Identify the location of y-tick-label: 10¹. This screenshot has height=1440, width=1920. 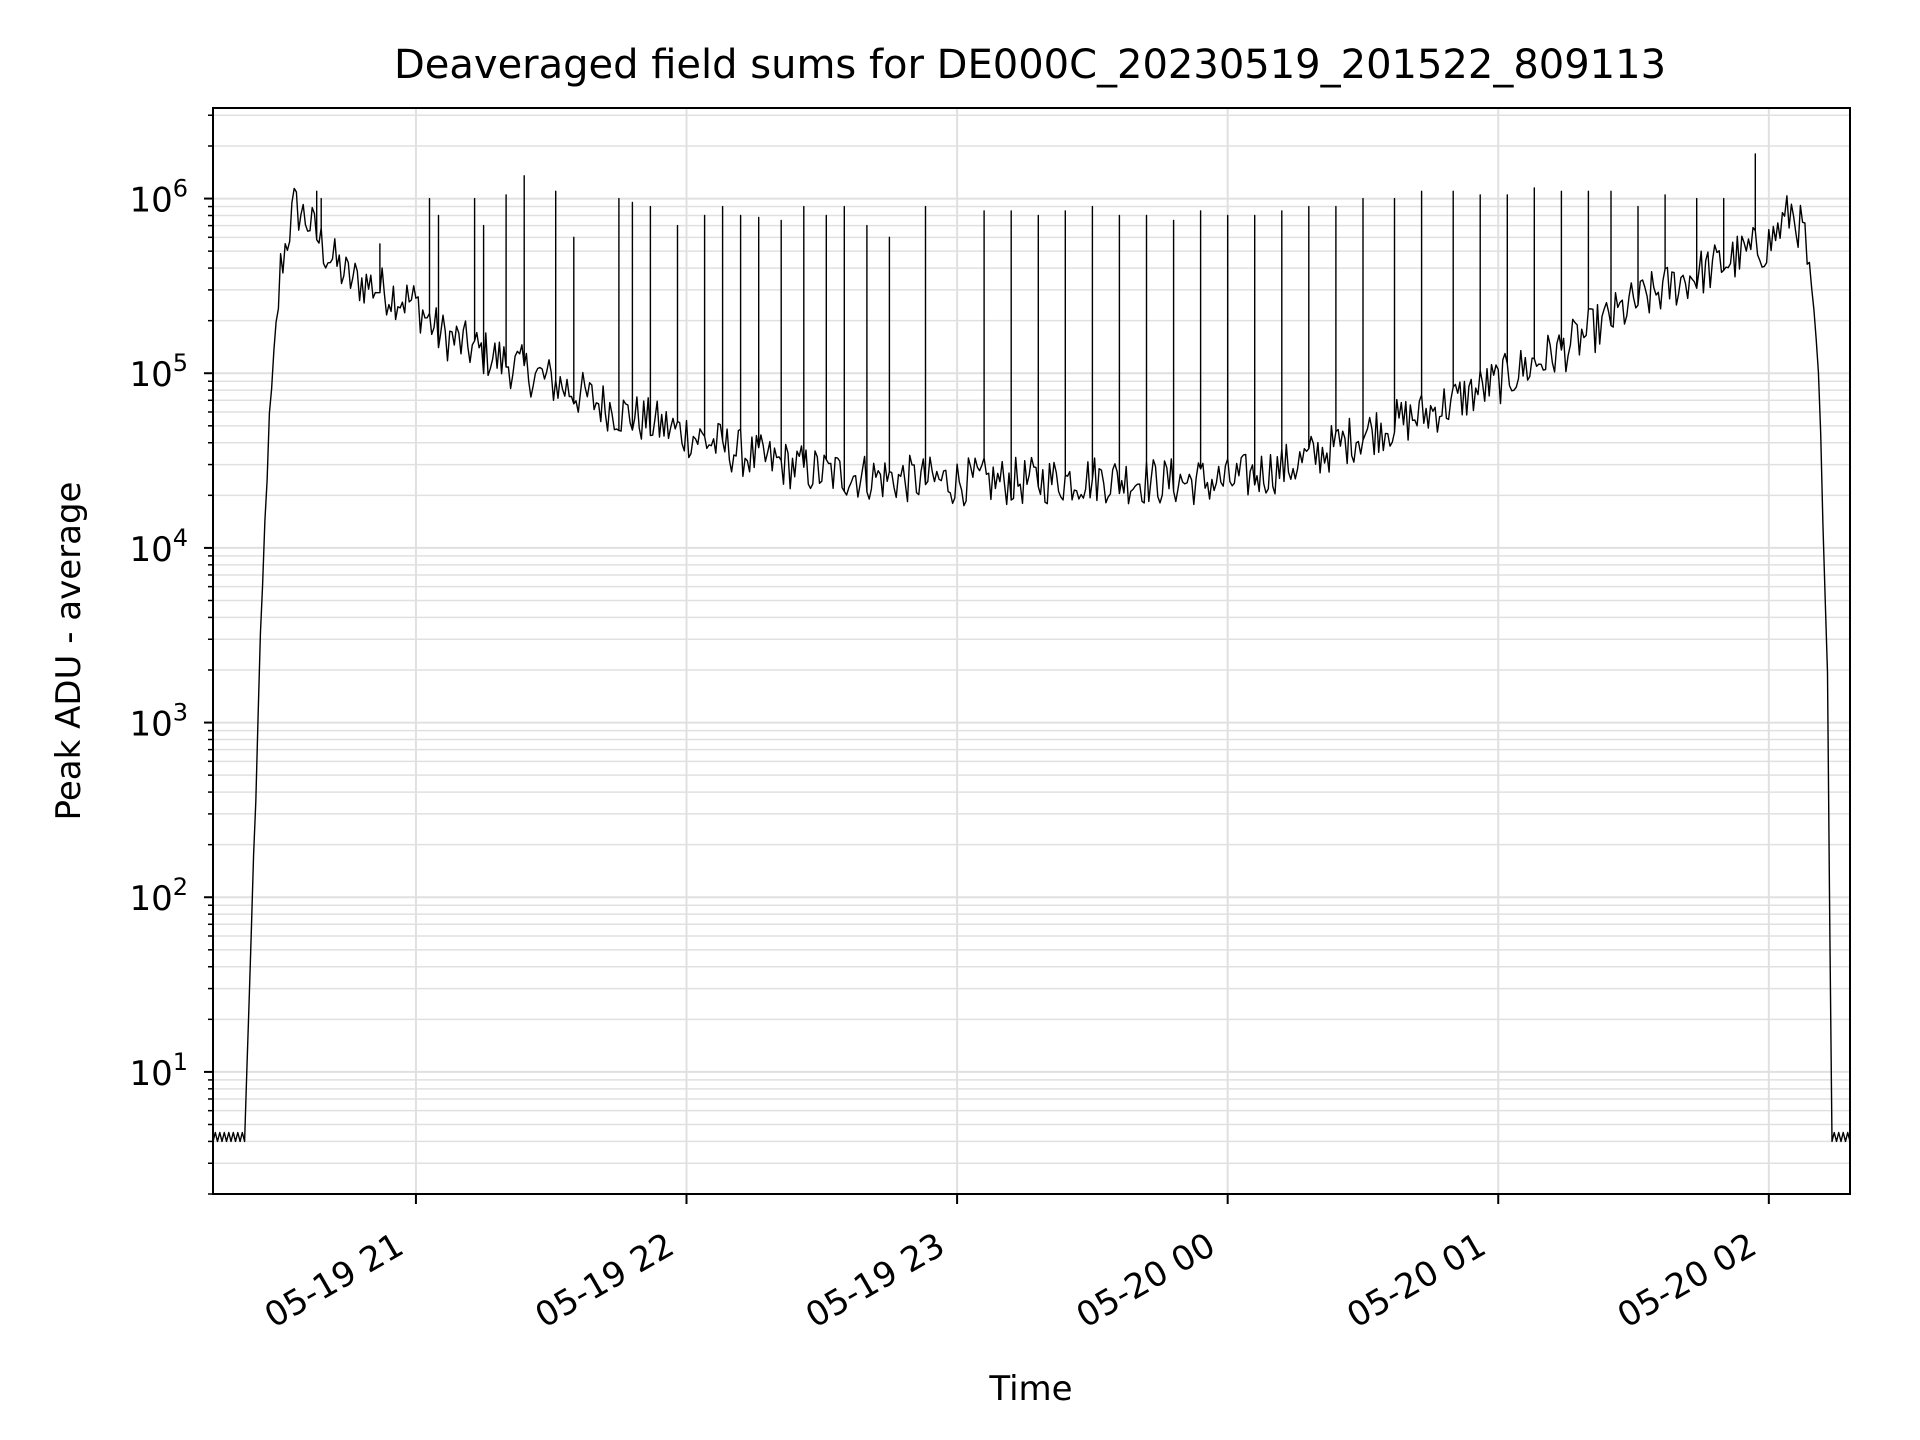
(158, 1071).